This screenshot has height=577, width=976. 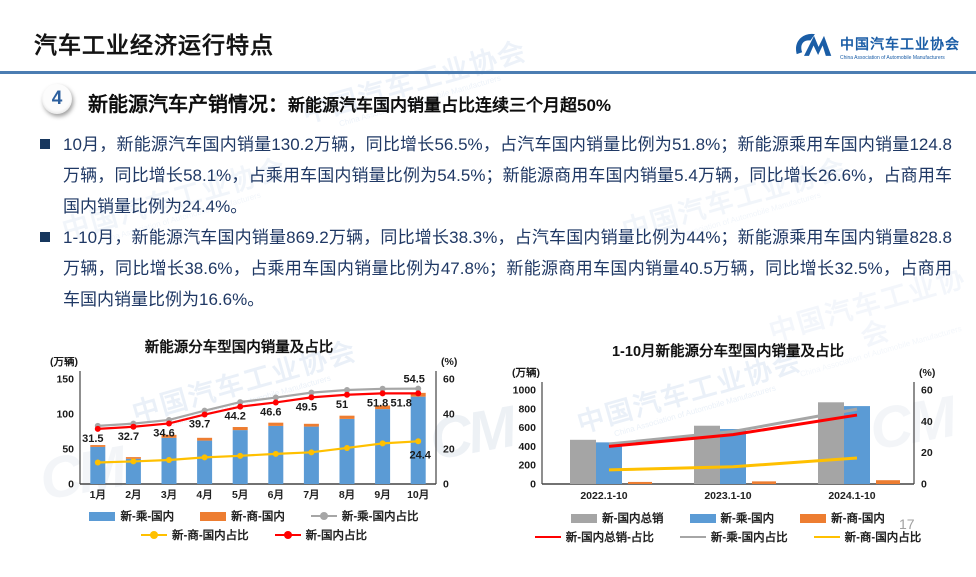 What do you see at coordinates (527, 447) in the screenshot?
I see `svg-text: 400` at bounding box center [527, 447].